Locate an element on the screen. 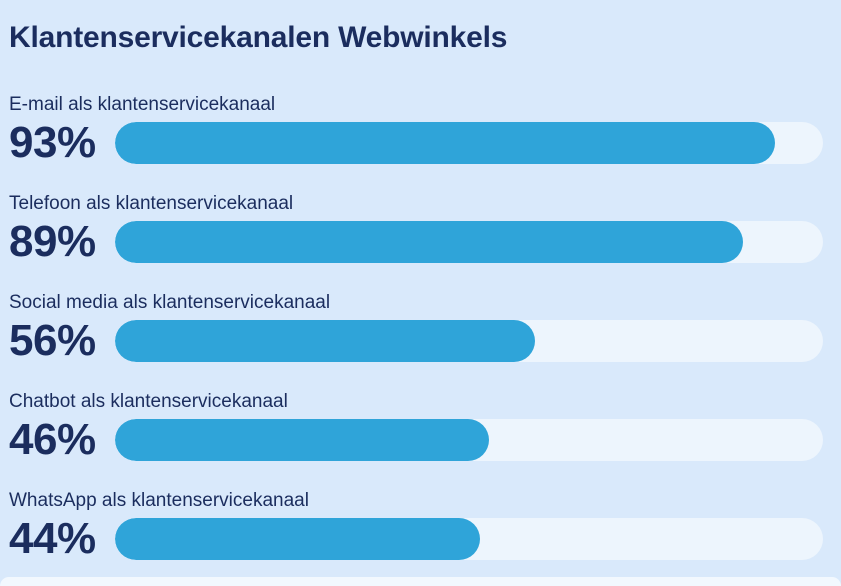 This screenshot has width=841, height=586. bar-row-body: 93% is located at coordinates (416, 142).